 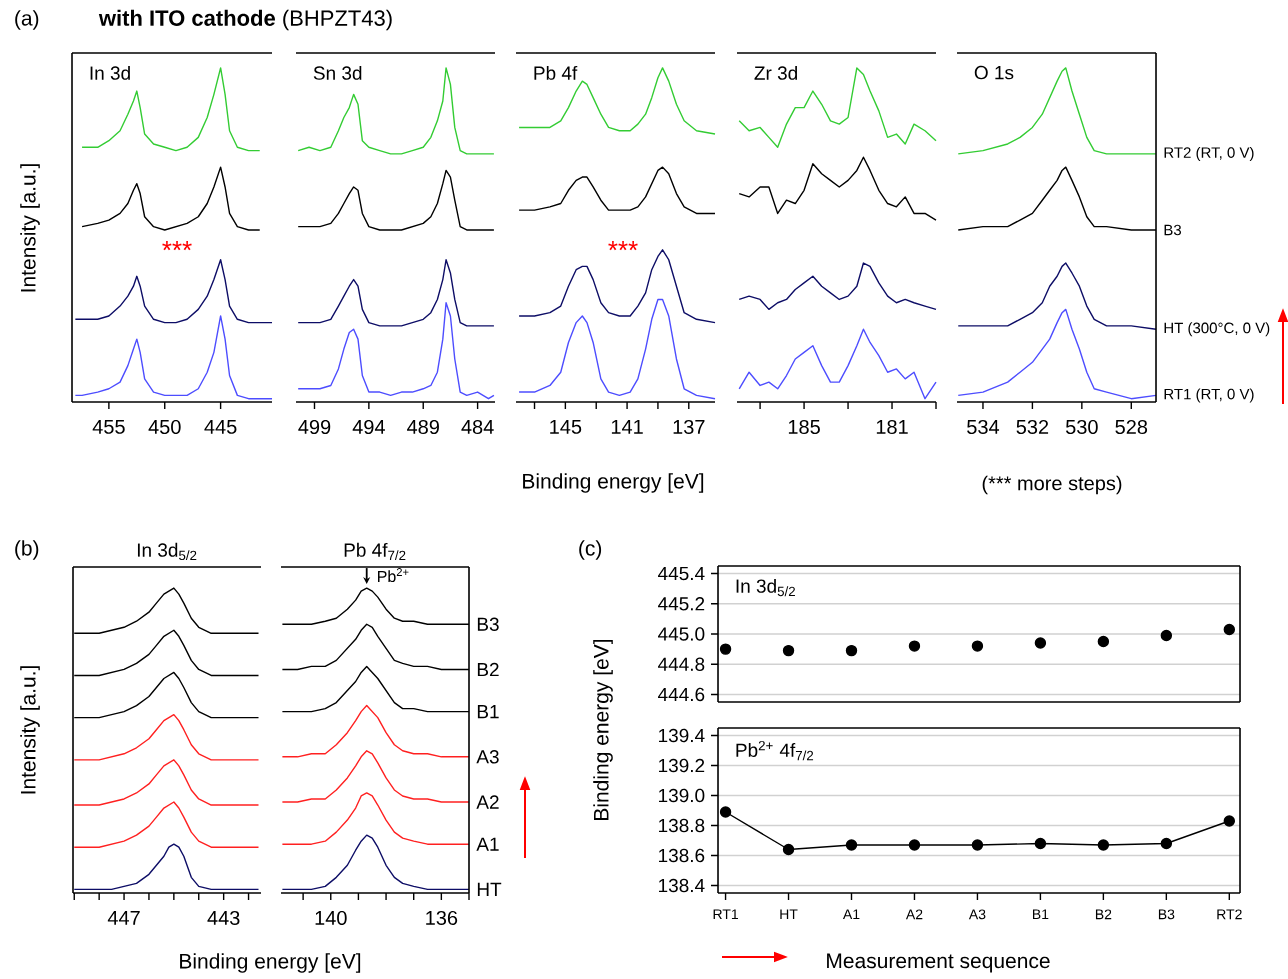 What do you see at coordinates (167, 551) in the screenshot?
I see `chart-title: In 3d$_{5/2}$` at bounding box center [167, 551].